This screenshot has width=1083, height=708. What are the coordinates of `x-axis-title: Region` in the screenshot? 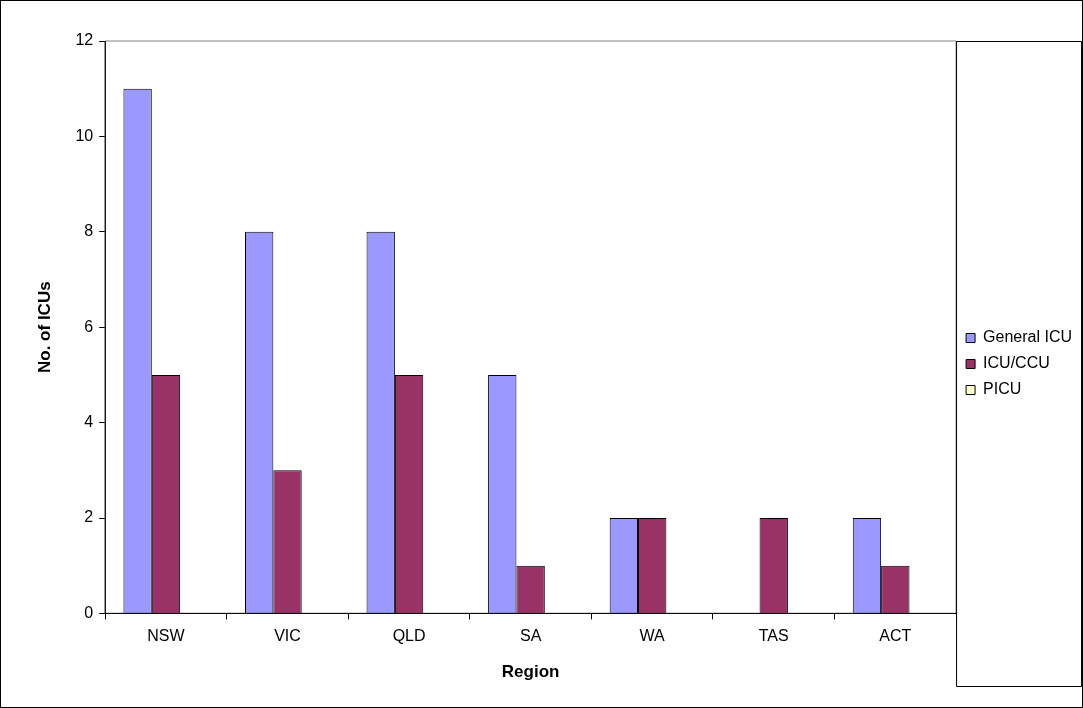 It's located at (530, 672).